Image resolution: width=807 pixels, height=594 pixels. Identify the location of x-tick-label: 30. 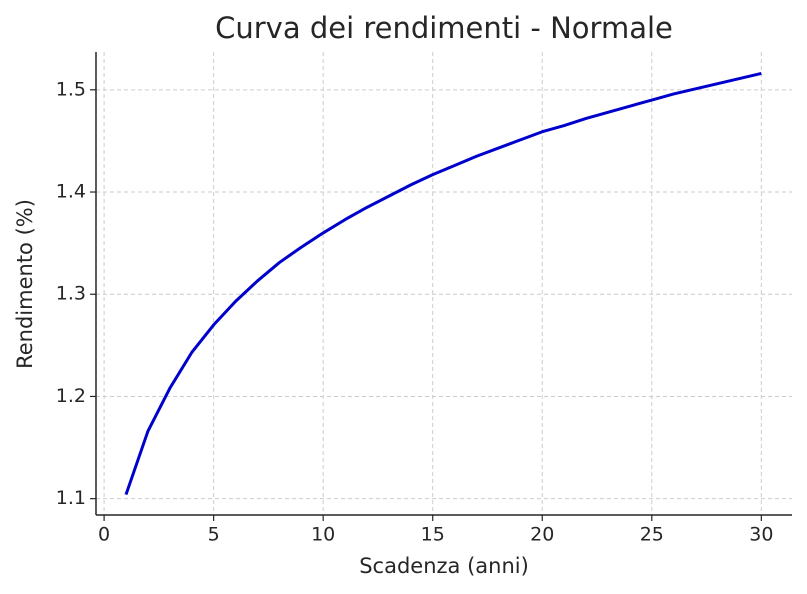
(761, 535).